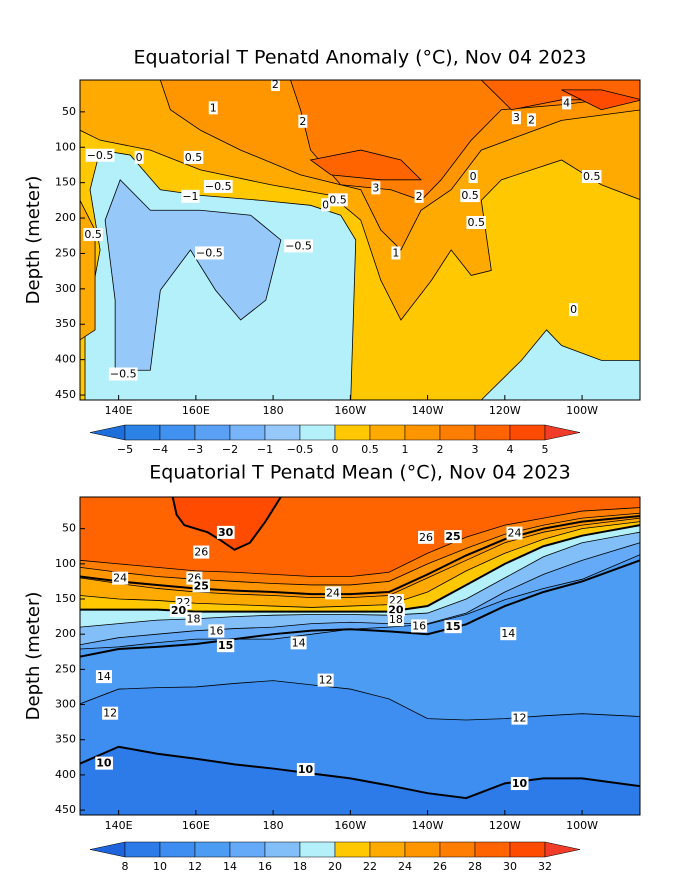  I want to click on contour-label: 1, so click(395, 252).